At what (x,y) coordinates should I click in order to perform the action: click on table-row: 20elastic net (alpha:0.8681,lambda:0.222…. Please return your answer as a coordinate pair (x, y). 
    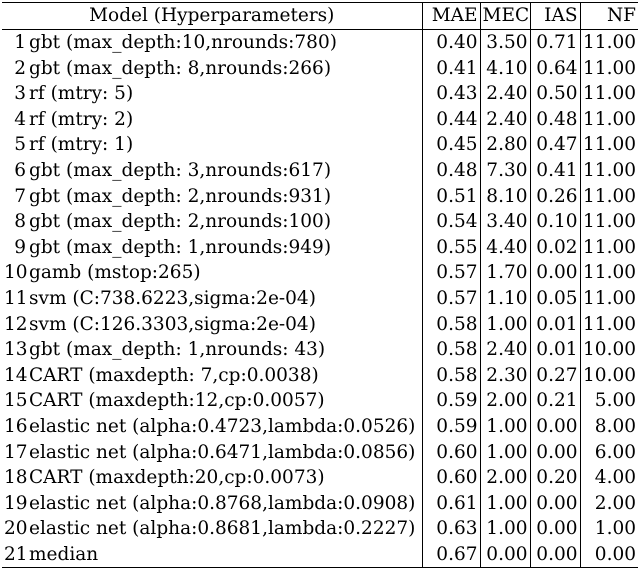
    Looking at the image, I should click on (320, 529).